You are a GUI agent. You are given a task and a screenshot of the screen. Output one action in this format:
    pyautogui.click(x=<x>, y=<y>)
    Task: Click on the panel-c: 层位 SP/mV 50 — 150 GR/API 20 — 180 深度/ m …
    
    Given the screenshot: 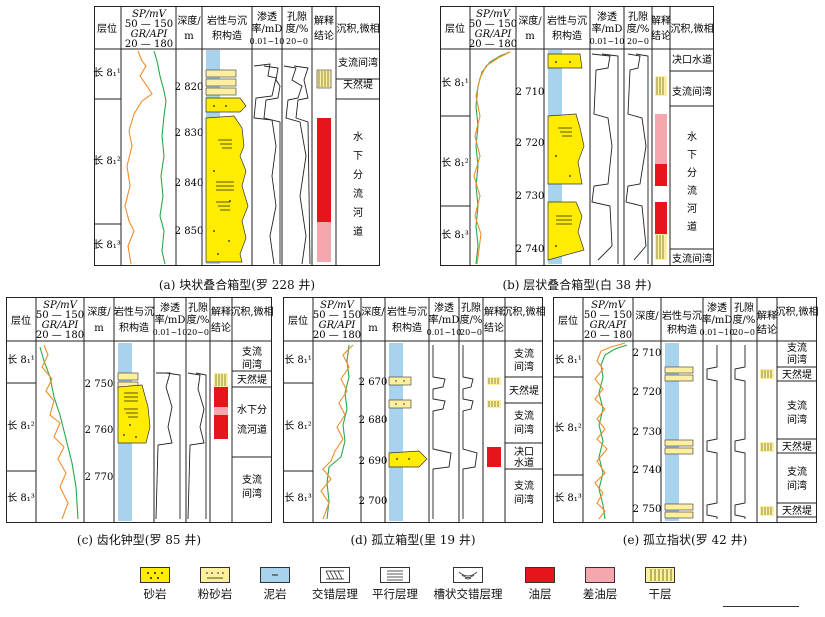 What is the action you would take?
    pyautogui.click(x=140, y=410)
    